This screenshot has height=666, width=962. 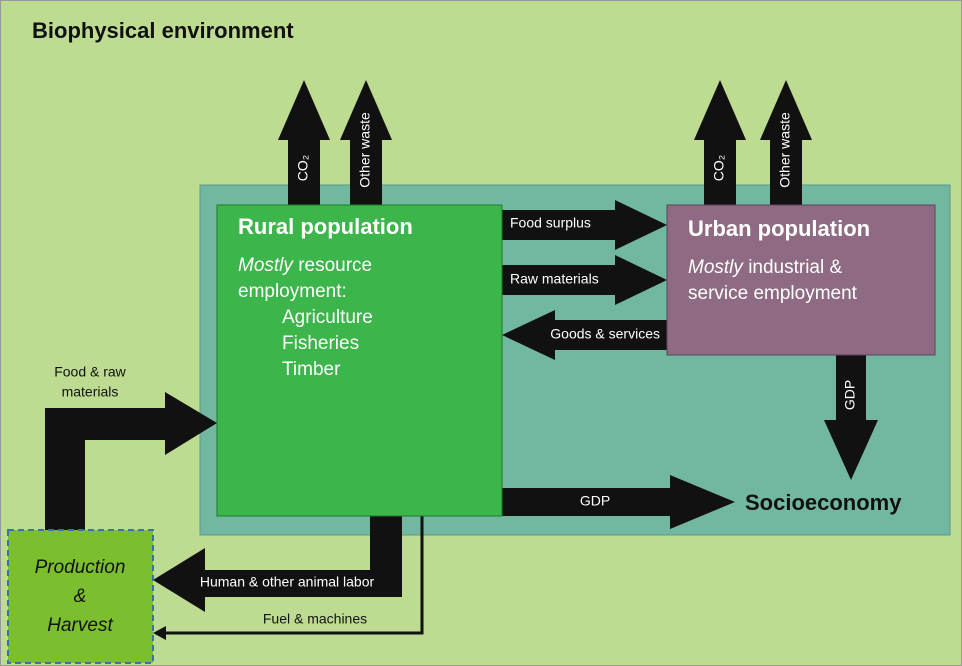 I want to click on production-label: Harvest, so click(x=80, y=625).